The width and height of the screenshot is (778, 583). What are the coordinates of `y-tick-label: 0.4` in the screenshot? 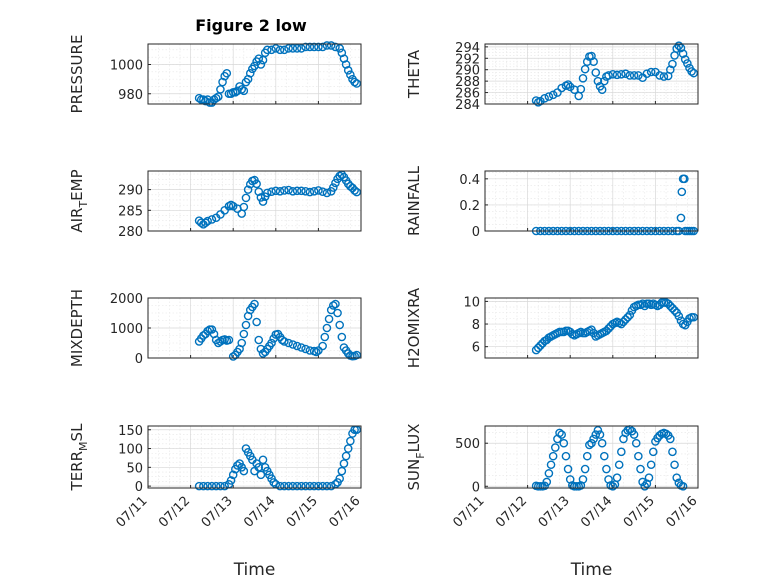 It's located at (469, 180).